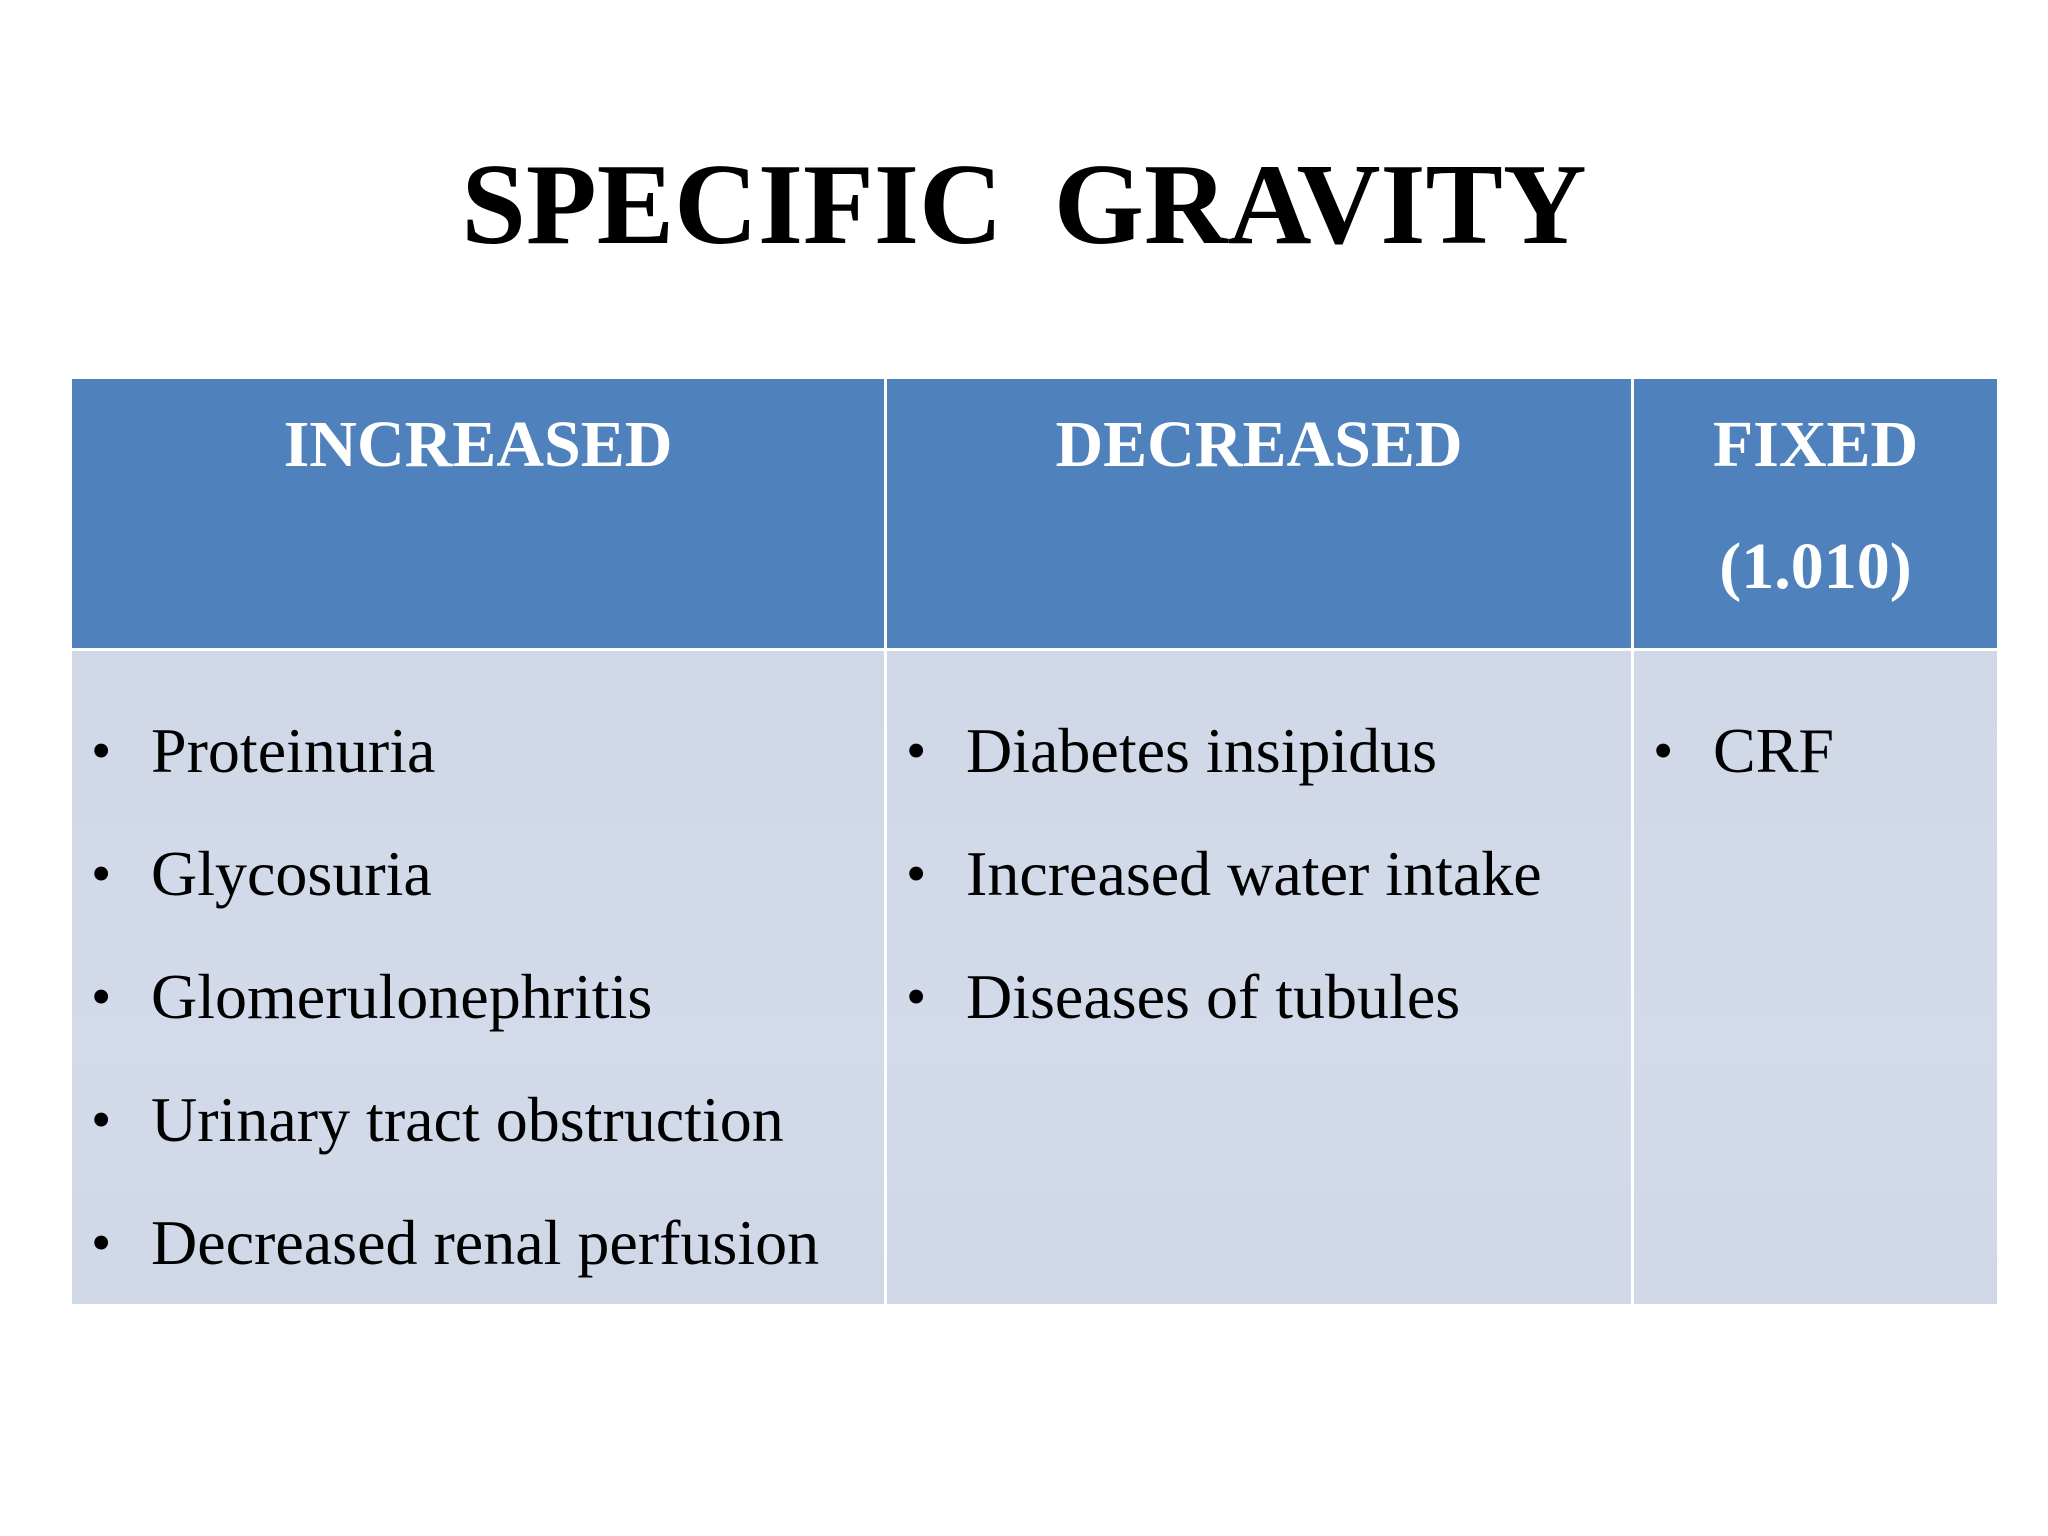  I want to click on list-item-text: Increased water intake, so click(1254, 873).